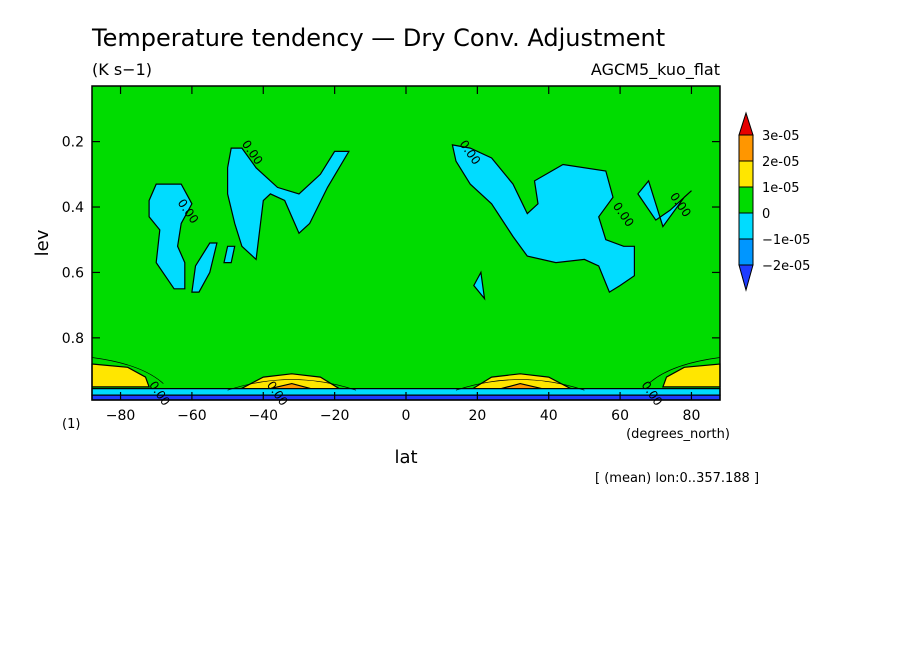 This screenshot has height=654, width=904. What do you see at coordinates (746, 278) in the screenshot?
I see `colorbar-low-arrow` at bounding box center [746, 278].